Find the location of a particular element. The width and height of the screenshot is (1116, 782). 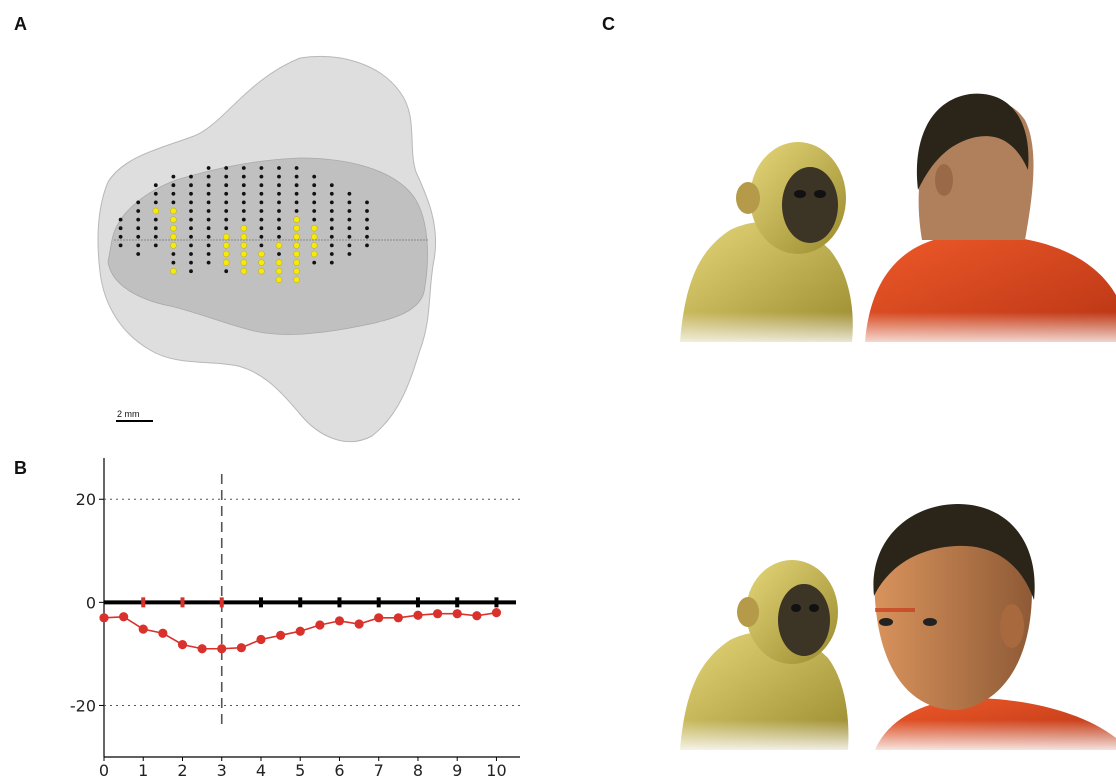

x-tick-label: 1 is located at coordinates (143, 770).